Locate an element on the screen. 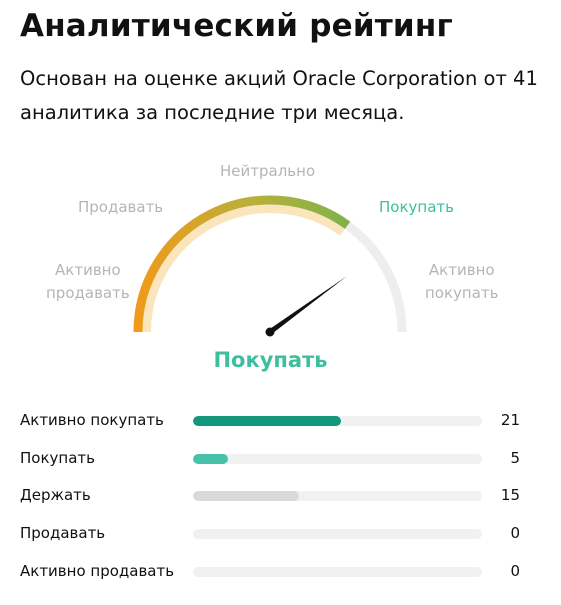 Image resolution: width=561 pixels, height=605 pixels. gauge-inner-track is located at coordinates (243, 268).